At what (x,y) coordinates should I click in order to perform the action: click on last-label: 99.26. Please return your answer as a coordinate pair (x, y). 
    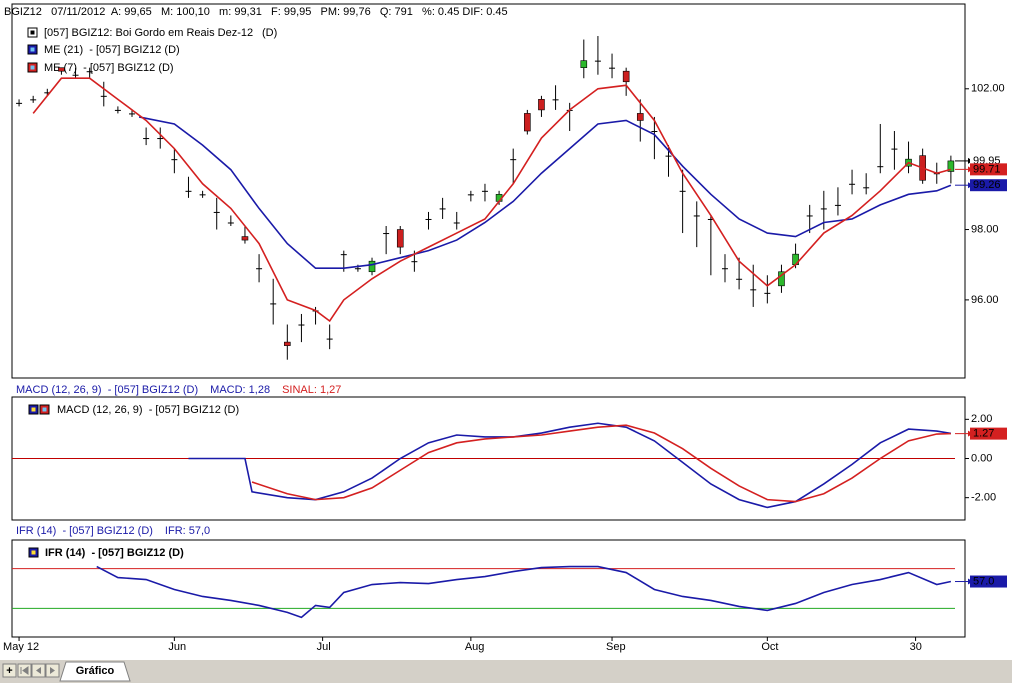
    Looking at the image, I should click on (987, 185).